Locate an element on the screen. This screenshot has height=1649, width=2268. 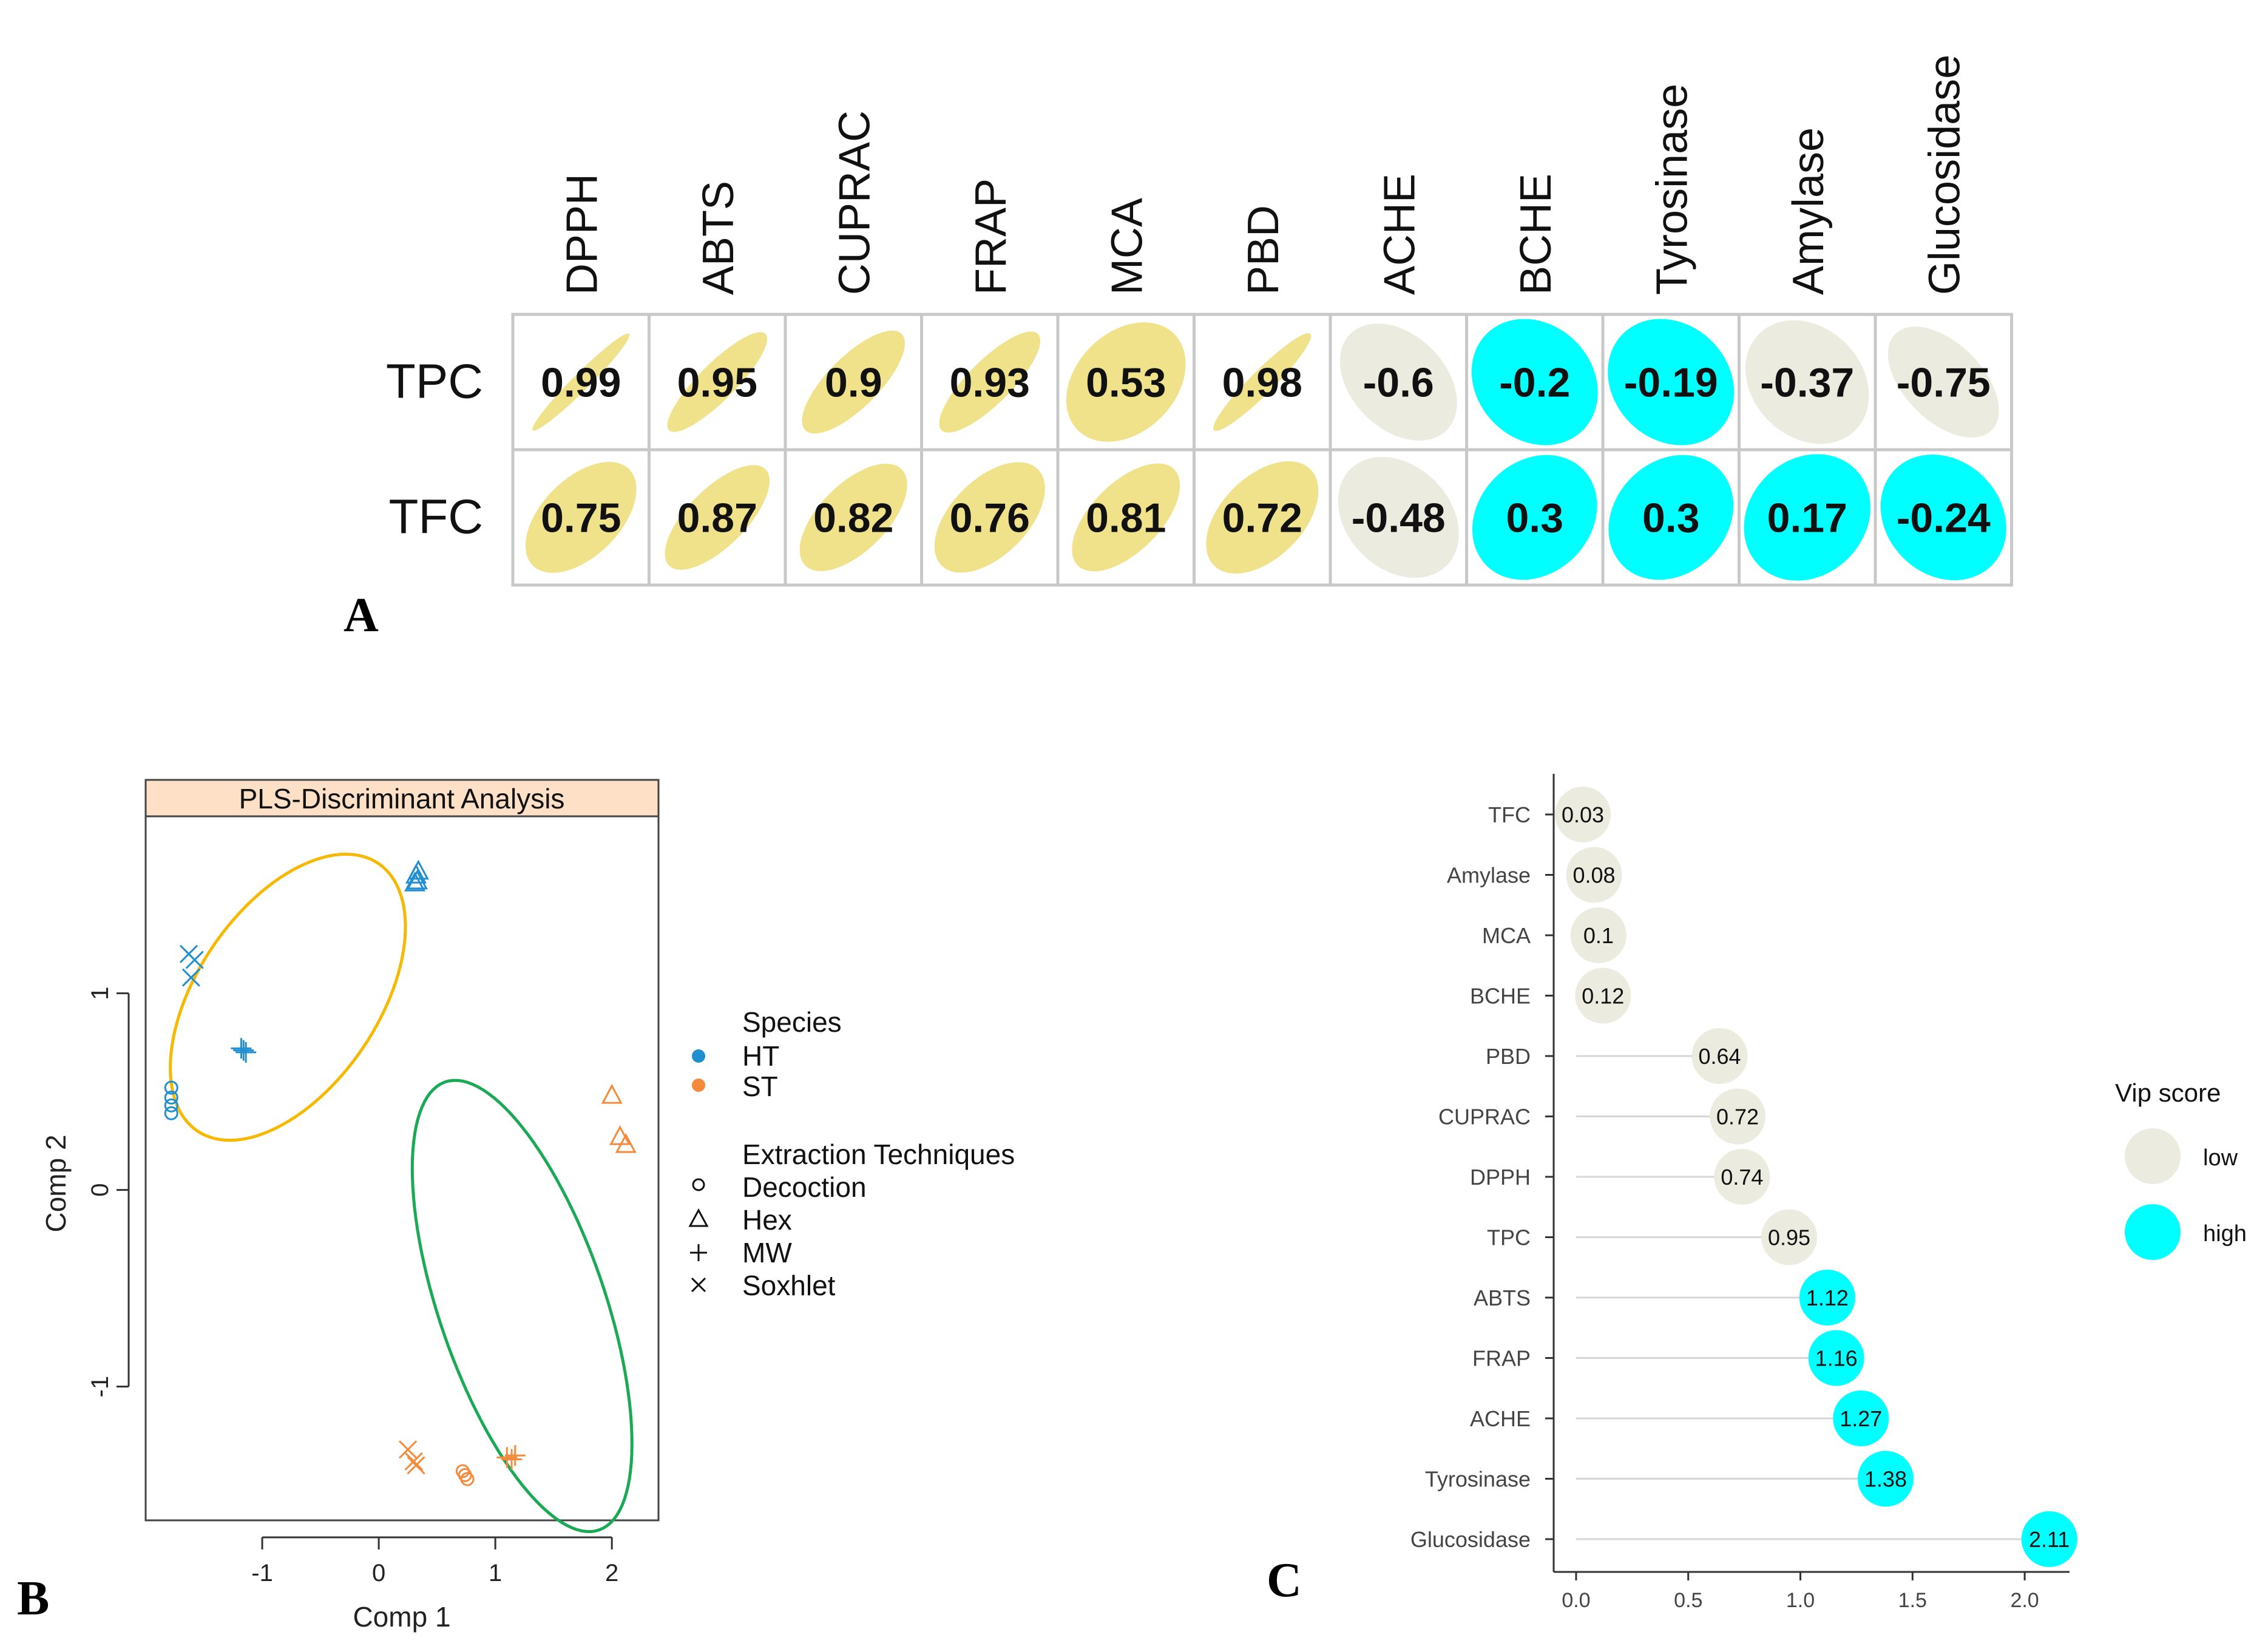
correlation-value: 0.99 is located at coordinates (581, 383).